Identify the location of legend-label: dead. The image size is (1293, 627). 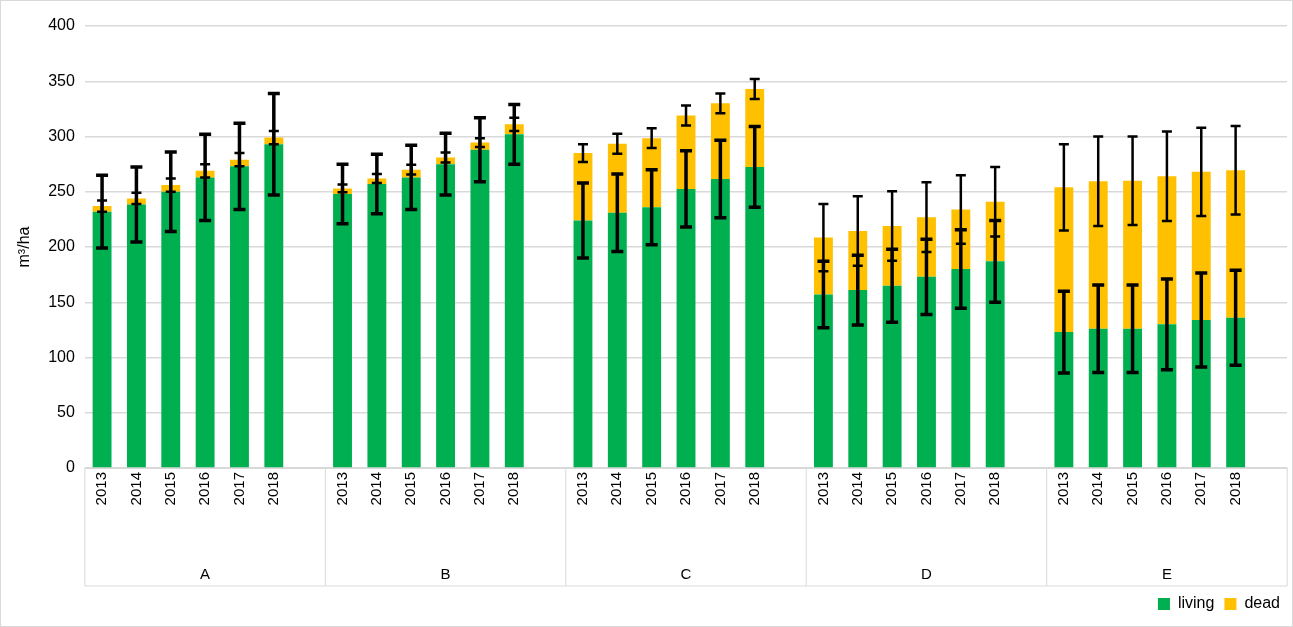
(1262, 603).